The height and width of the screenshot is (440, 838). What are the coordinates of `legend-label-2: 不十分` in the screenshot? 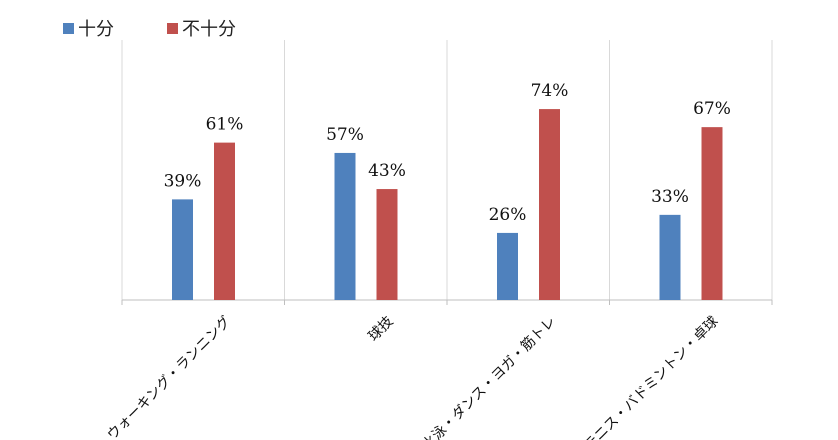 It's located at (209, 29).